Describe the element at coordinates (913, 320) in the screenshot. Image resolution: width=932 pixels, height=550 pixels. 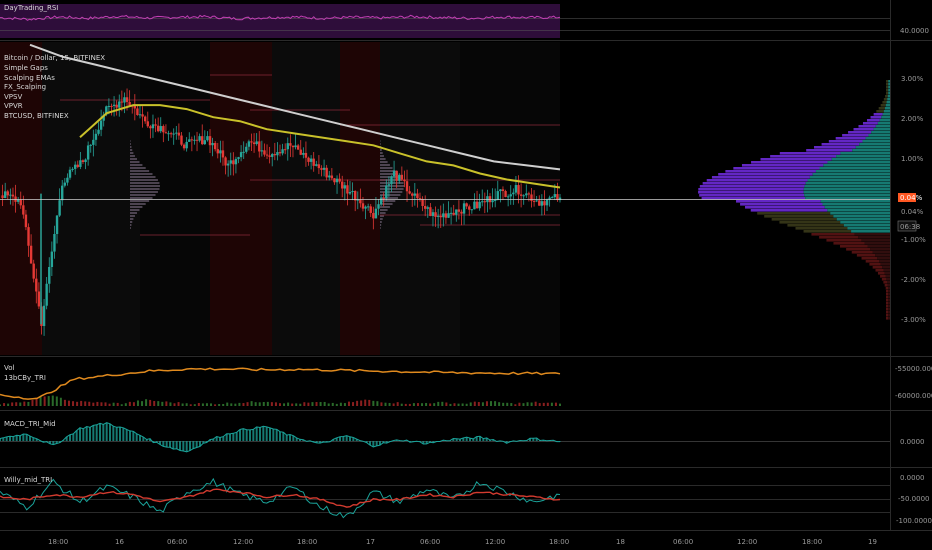
I see `price-axis-label: -3.00%` at that location.